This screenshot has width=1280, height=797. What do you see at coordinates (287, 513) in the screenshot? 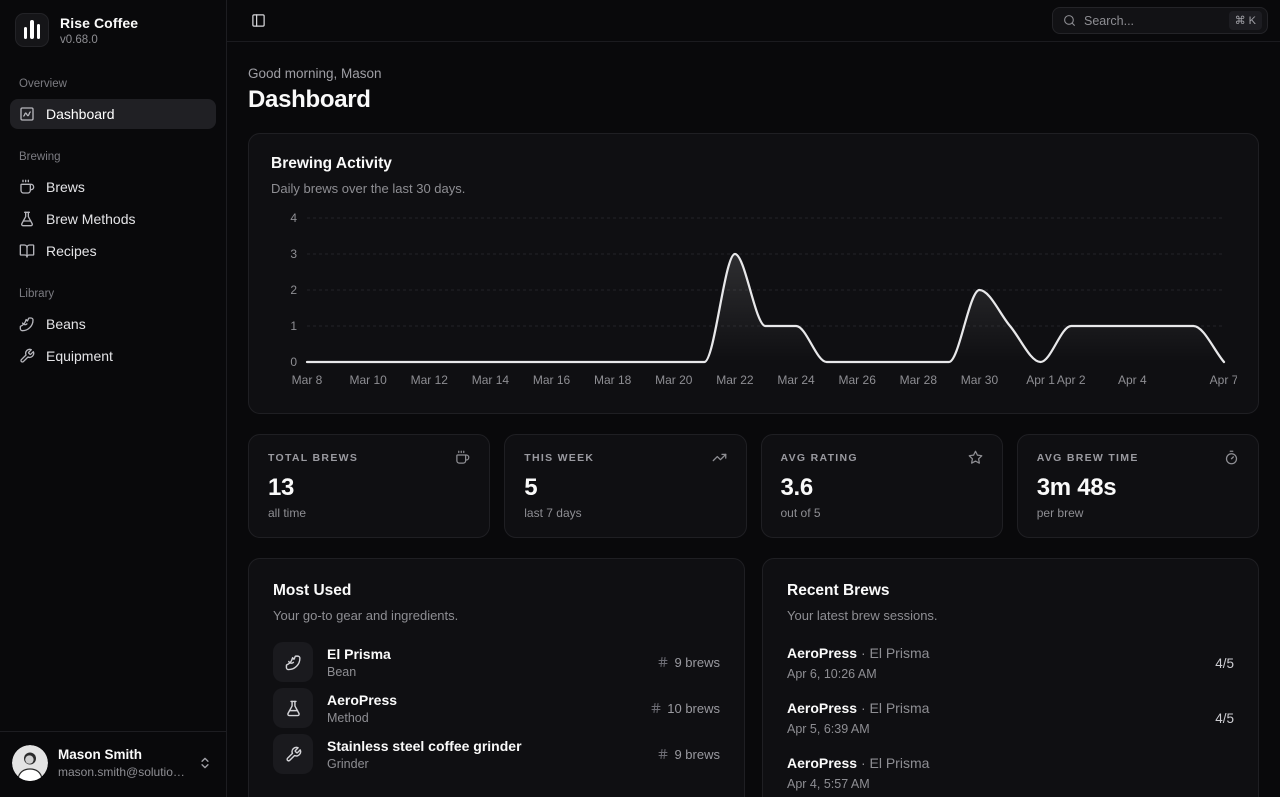
I see `stat-sub: all time` at bounding box center [287, 513].